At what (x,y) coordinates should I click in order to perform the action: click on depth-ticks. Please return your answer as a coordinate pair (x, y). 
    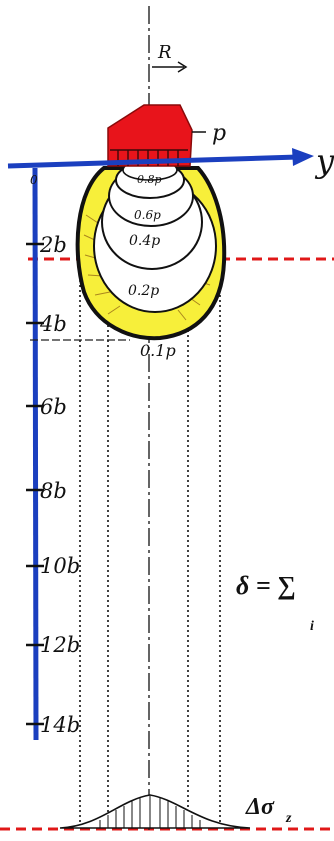
    Looking at the image, I should click on (35, 484).